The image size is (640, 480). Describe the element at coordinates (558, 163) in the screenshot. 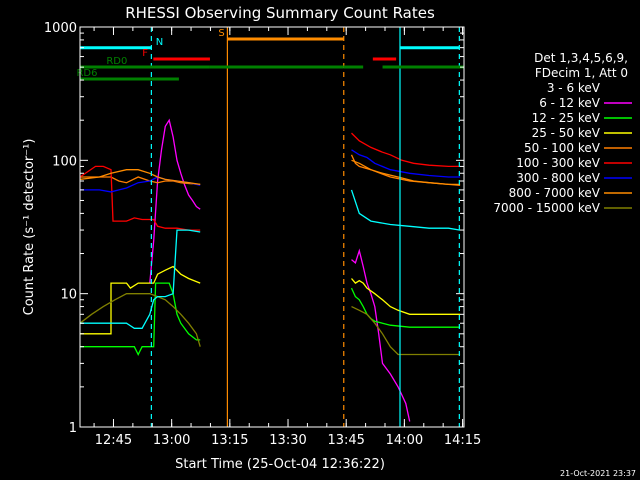

I see `legend-label: 100 - 300 keV` at that location.